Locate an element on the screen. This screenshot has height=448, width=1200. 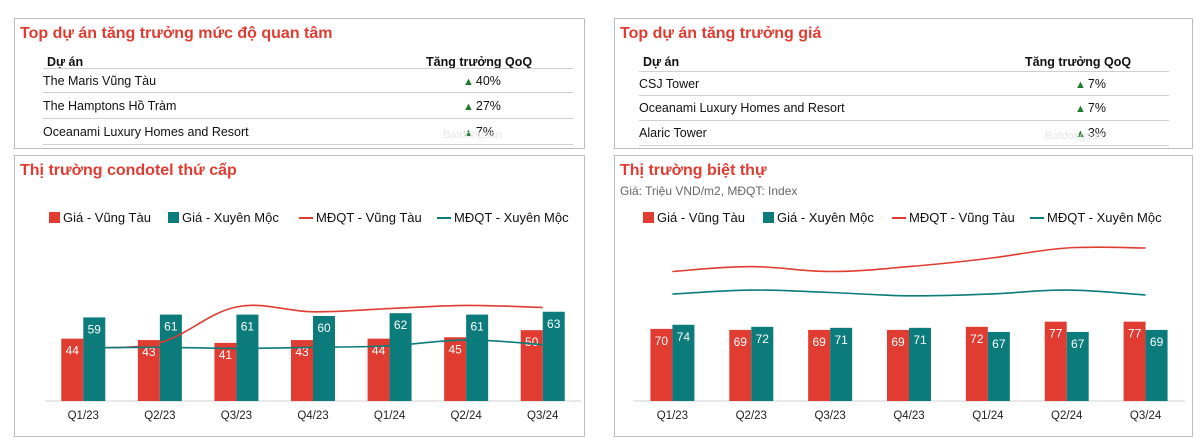
project-name: Alaric Tower is located at coordinates (673, 133).